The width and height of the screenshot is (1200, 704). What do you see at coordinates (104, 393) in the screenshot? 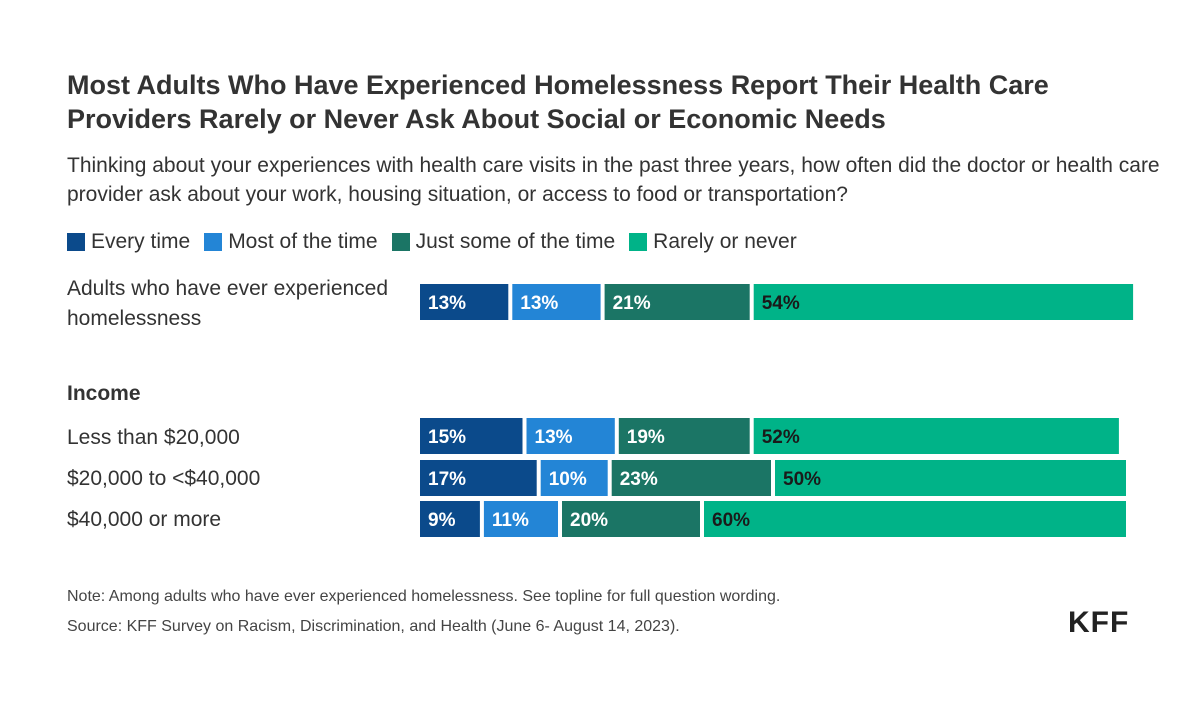
I see `group-label-income: Income` at bounding box center [104, 393].